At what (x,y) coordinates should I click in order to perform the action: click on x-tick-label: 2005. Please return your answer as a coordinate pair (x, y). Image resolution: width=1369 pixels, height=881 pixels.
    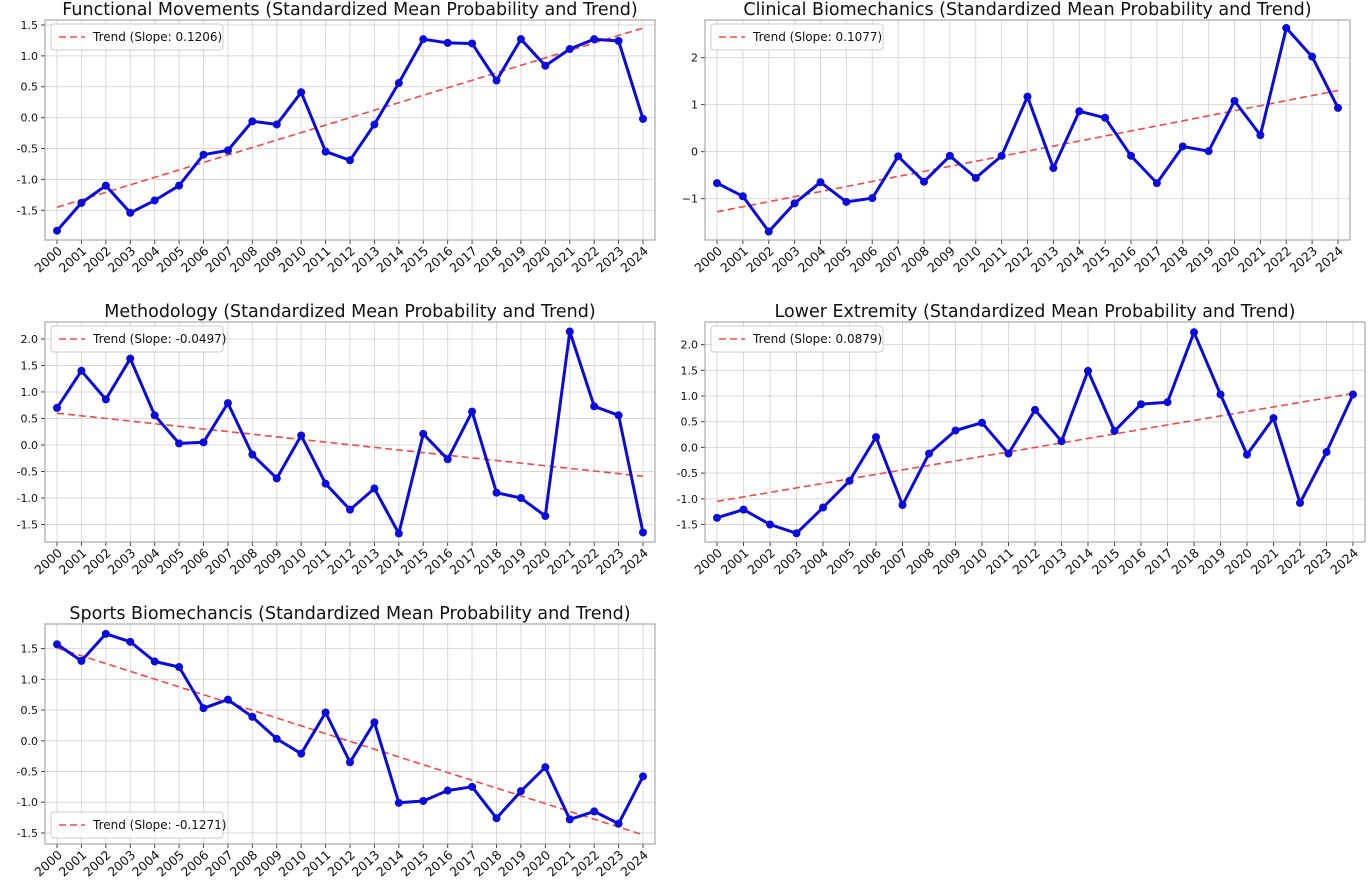
    Looking at the image, I should click on (838, 259).